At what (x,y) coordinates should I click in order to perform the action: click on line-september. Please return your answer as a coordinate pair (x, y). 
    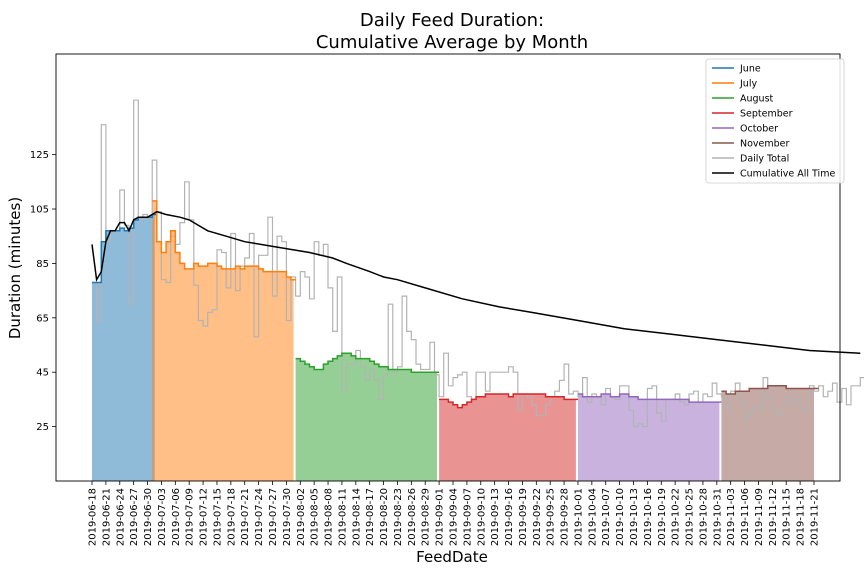
    Looking at the image, I should click on (508, 401).